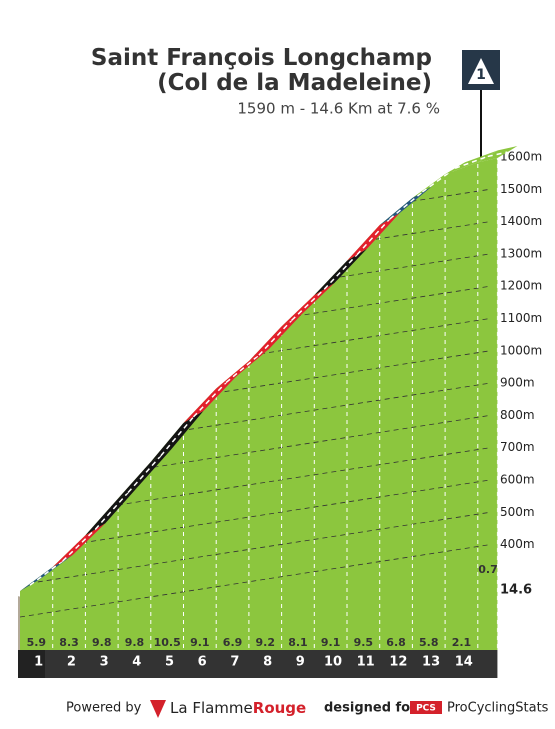 The image size is (555, 729). I want to click on pcs-logo, so click(426, 707).